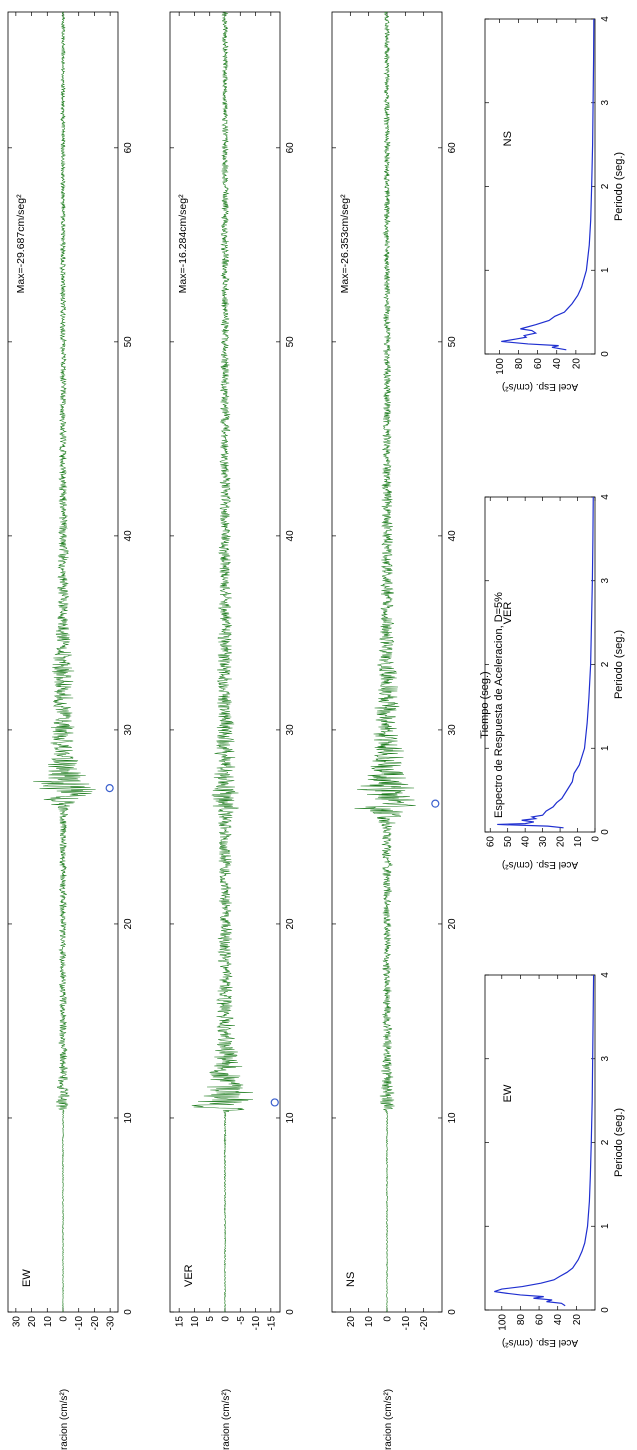 This screenshot has width=637, height=1450. I want to click on accel-ver-peak-marker, so click(274, 1102).